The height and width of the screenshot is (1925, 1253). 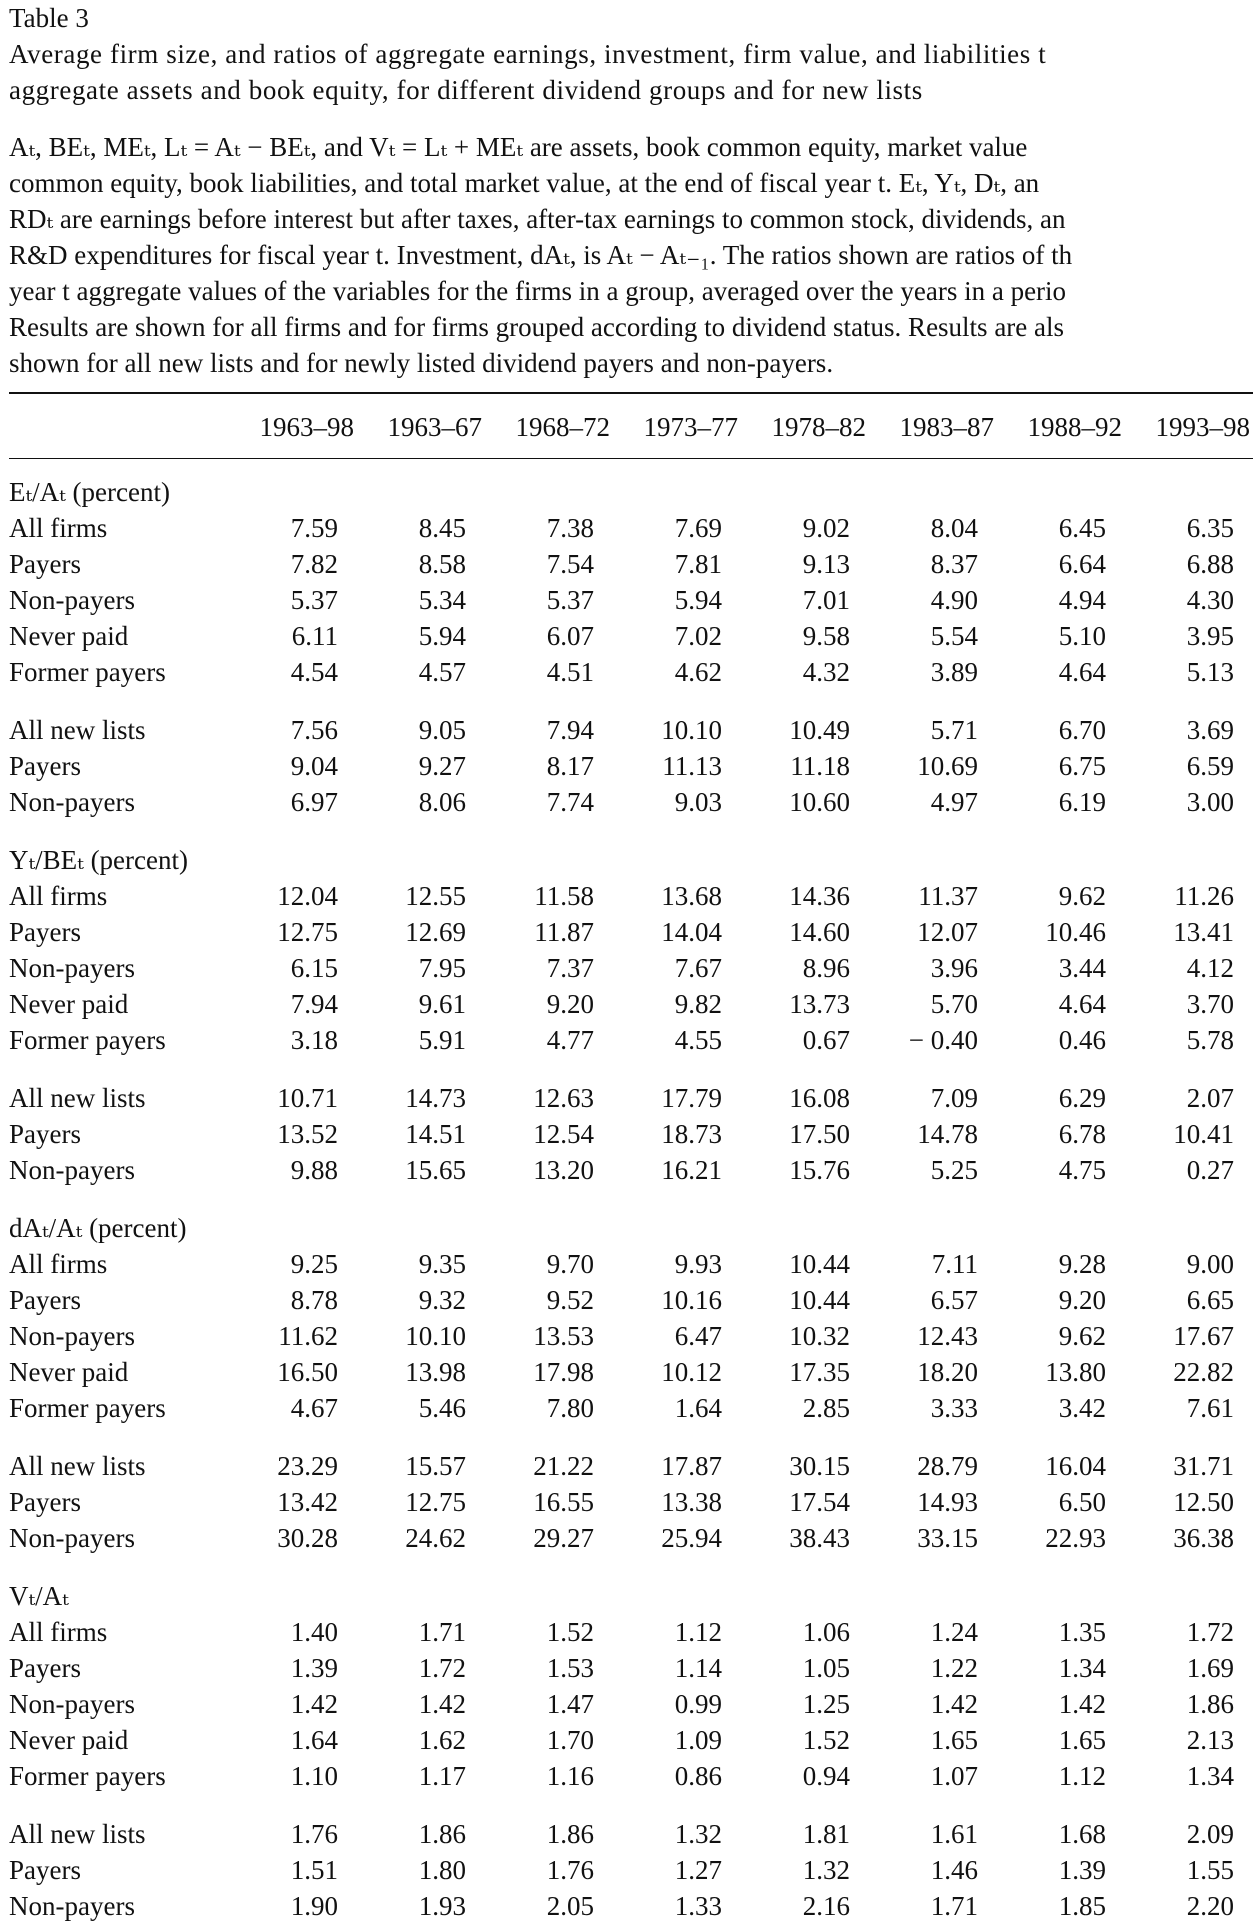 What do you see at coordinates (698, 672) in the screenshot?
I see `cell: 4.62` at bounding box center [698, 672].